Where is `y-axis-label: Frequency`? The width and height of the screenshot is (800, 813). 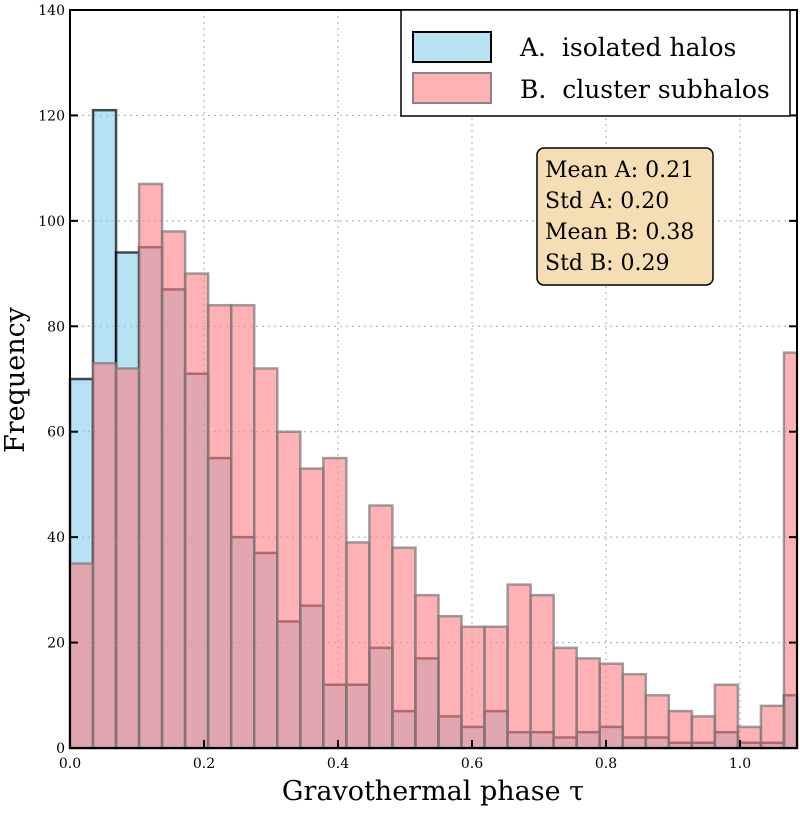 y-axis-label: Frequency is located at coordinates (15, 379).